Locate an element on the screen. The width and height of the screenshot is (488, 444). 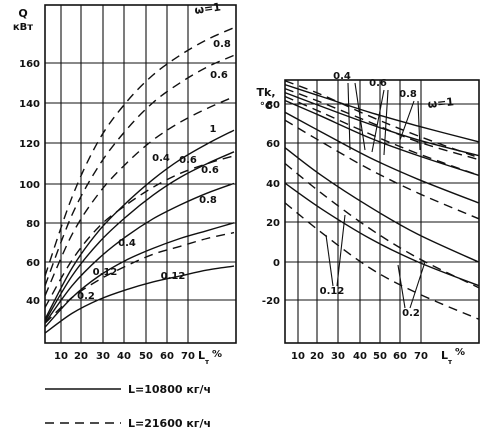
series-dashed-0.12-10 is located at coordinates (382, 261).